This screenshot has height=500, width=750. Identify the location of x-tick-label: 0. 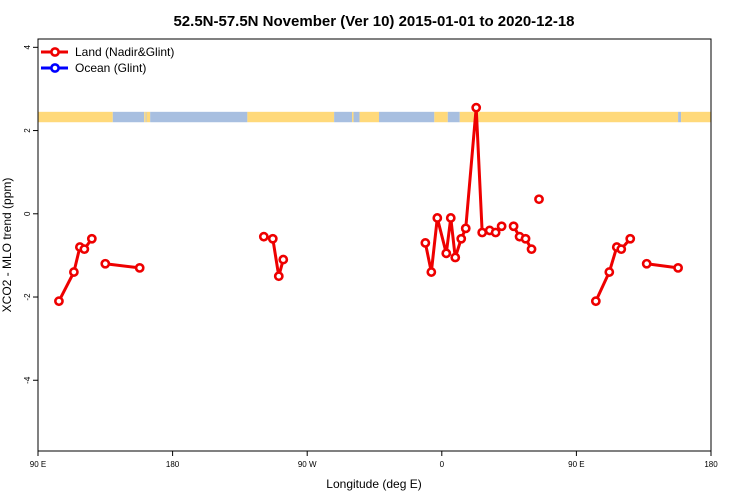
(442, 464).